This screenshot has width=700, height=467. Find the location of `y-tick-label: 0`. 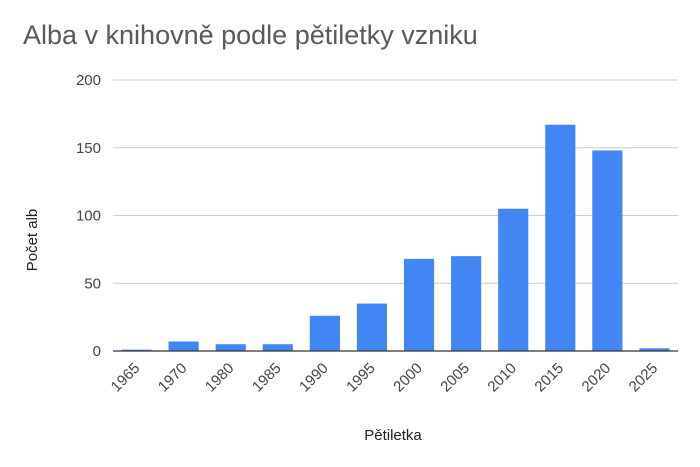

y-tick-label: 0 is located at coordinates (97, 351).